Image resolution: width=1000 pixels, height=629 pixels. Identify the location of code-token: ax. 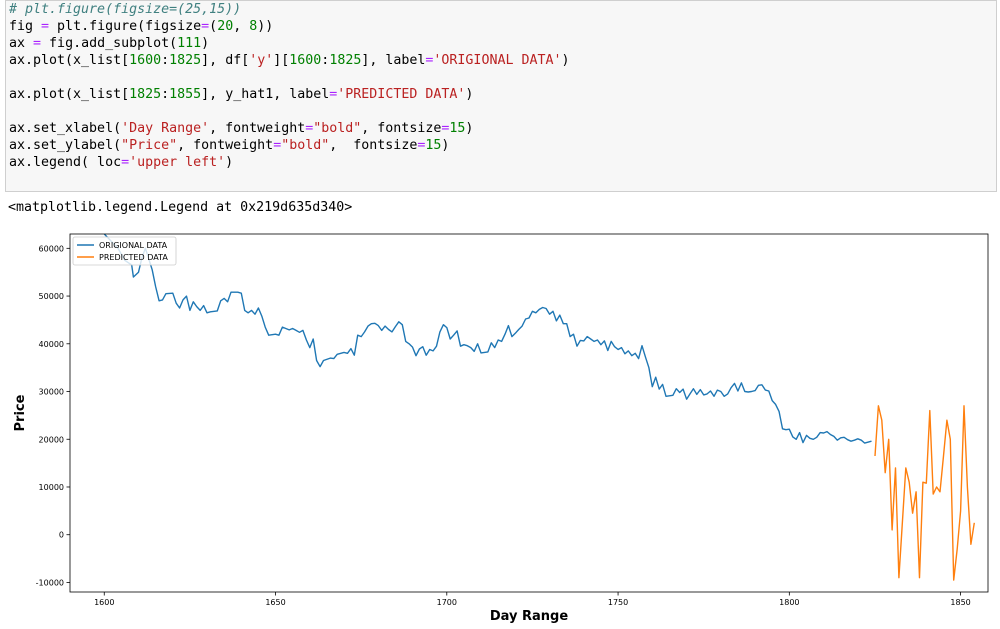
(21, 43).